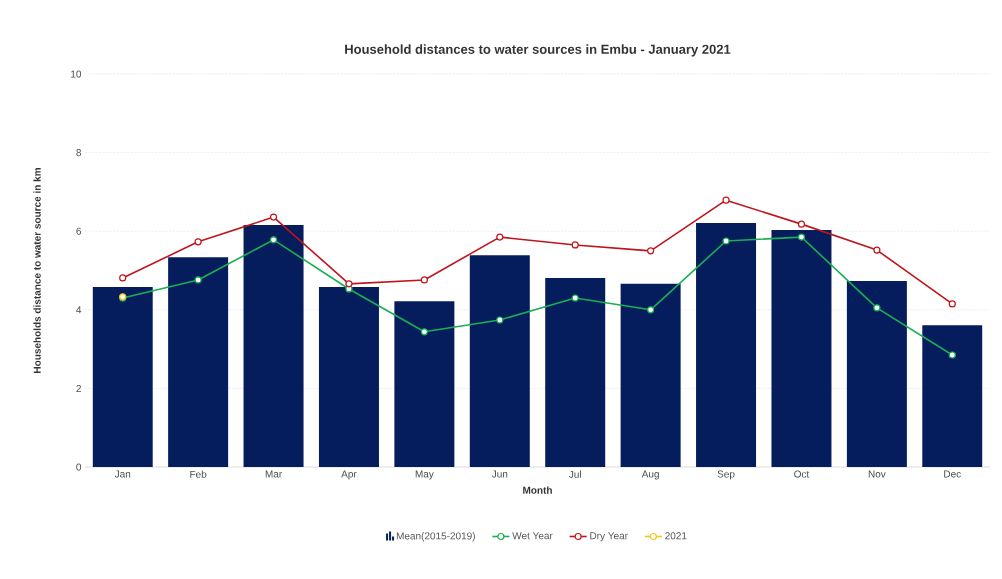 This screenshot has width=1002, height=579. I want to click on x-tick-label: Oct, so click(802, 474).